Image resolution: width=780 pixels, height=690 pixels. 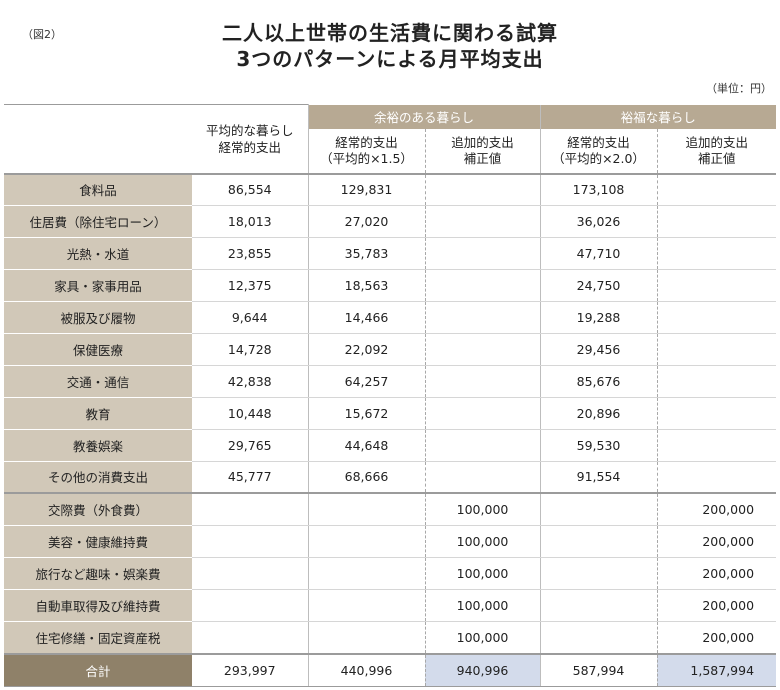 I want to click on table-row: 食料品 86,554 129,831 173,108, so click(x=390, y=190).